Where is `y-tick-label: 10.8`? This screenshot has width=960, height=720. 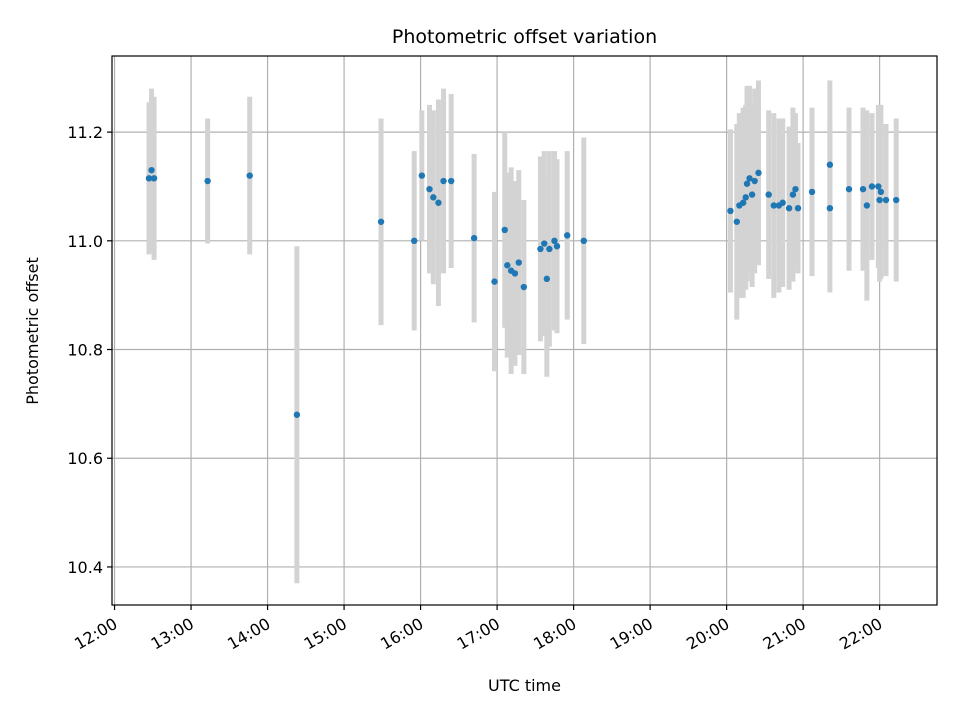
y-tick-label: 10.8 is located at coordinates (85, 350).